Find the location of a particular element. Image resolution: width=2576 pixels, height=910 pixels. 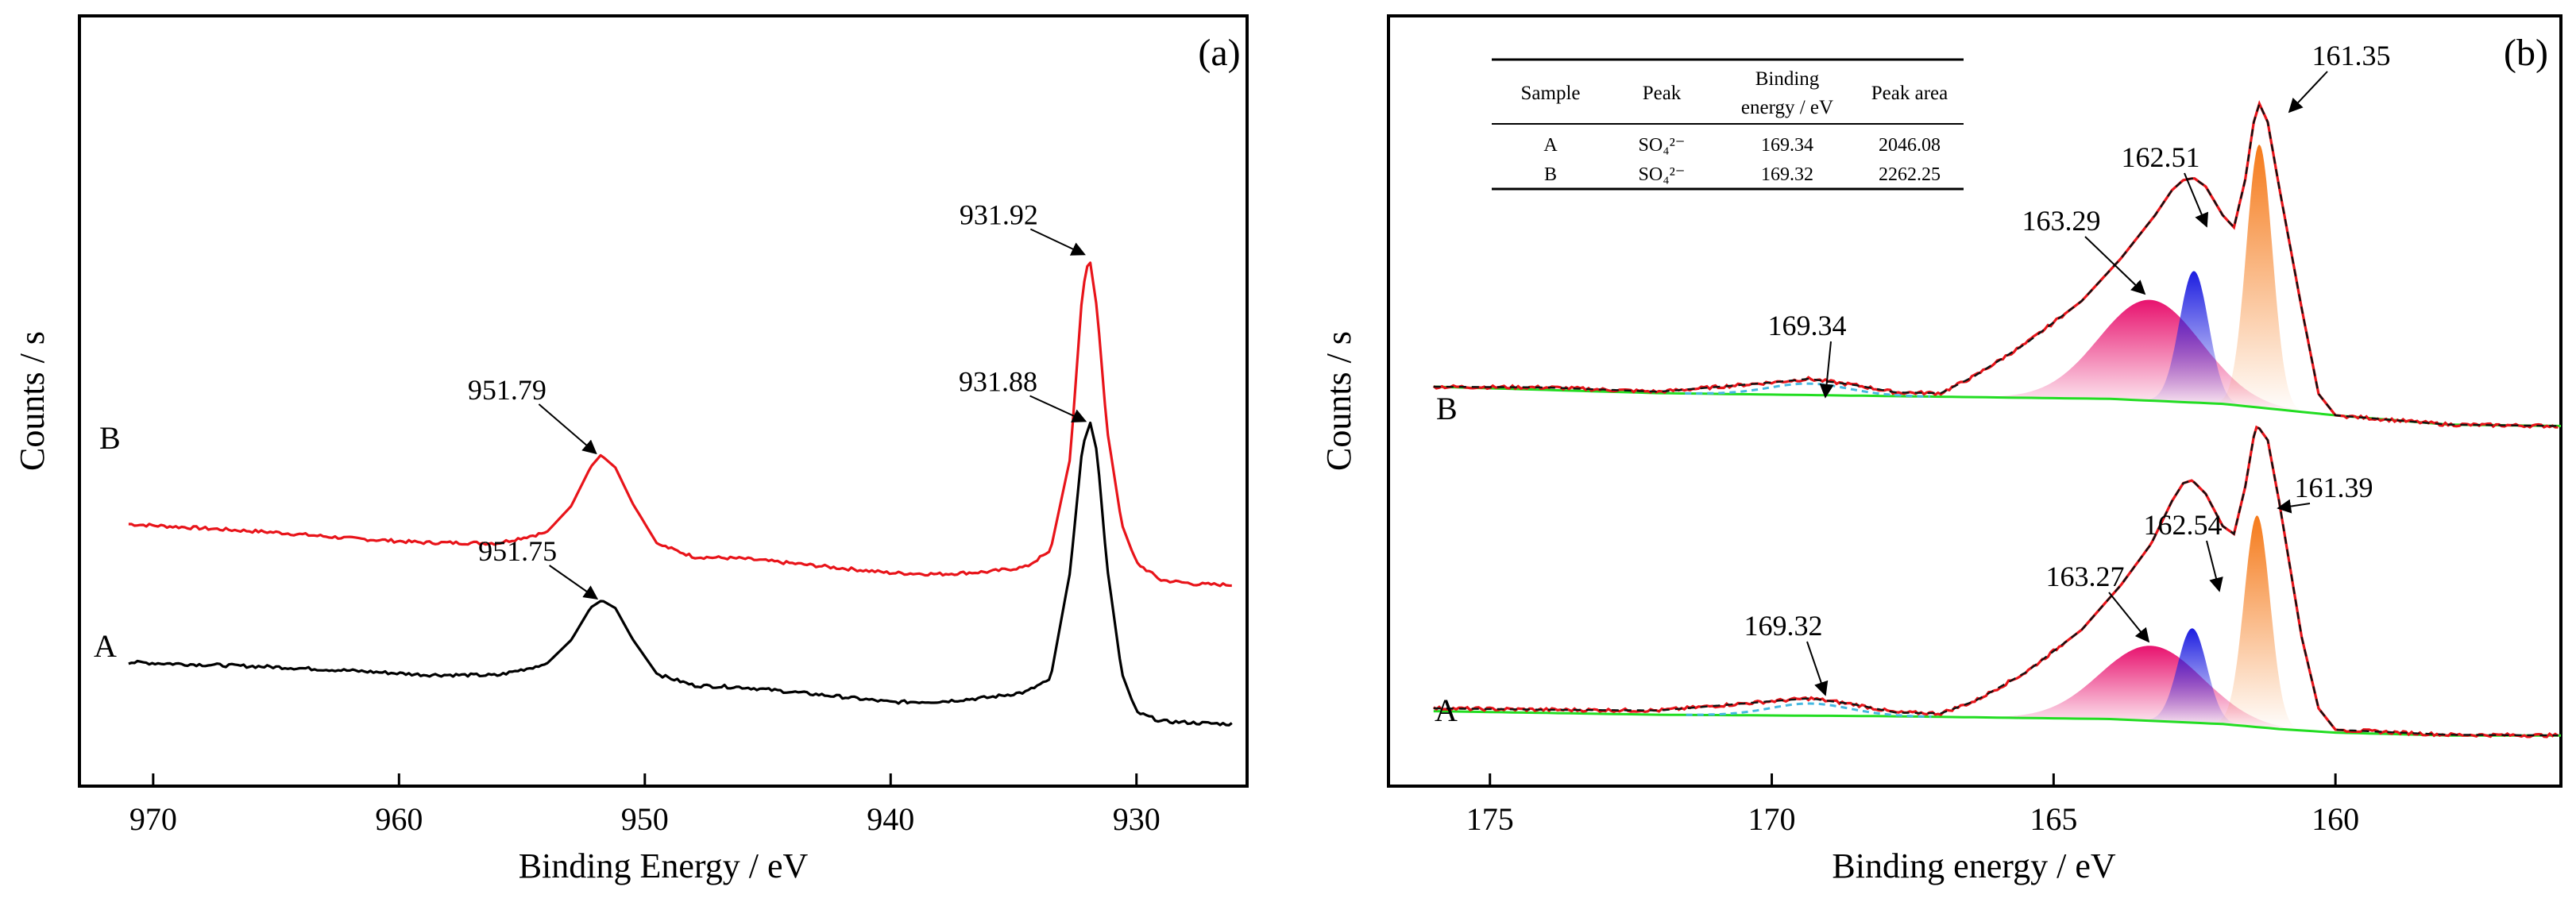

annotation-arrow-169.32 is located at coordinates (1817, 668).